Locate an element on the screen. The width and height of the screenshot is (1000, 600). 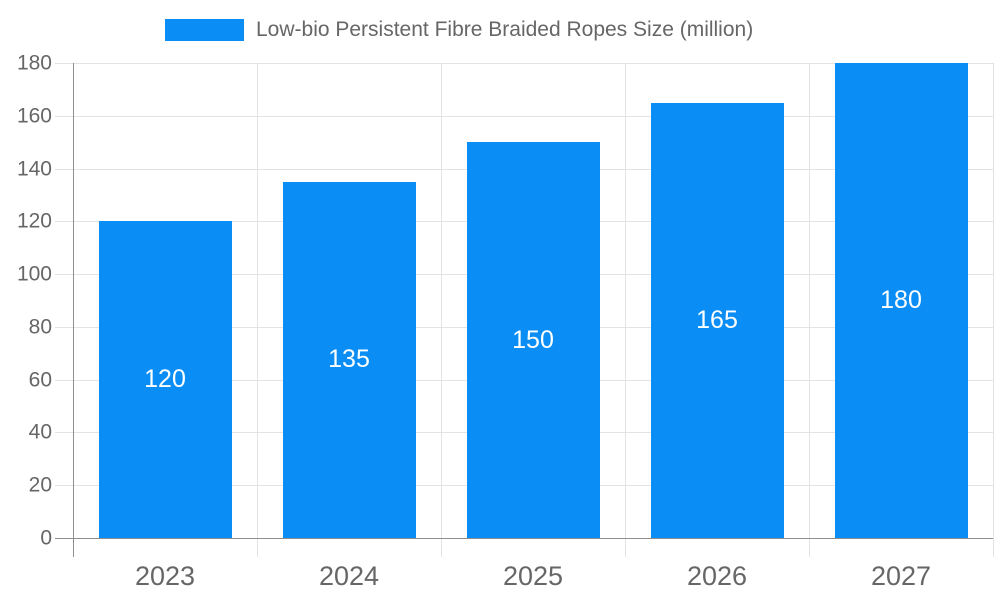
bar-2023: 120 is located at coordinates (165, 379).